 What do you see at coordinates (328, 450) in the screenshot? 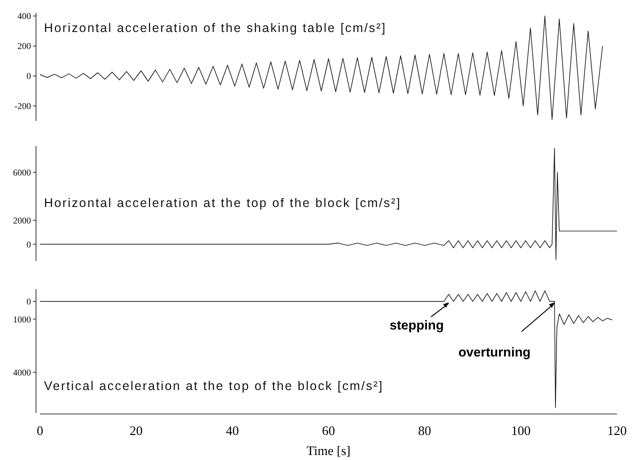
I see `x-axis-title: Time [s]` at bounding box center [328, 450].